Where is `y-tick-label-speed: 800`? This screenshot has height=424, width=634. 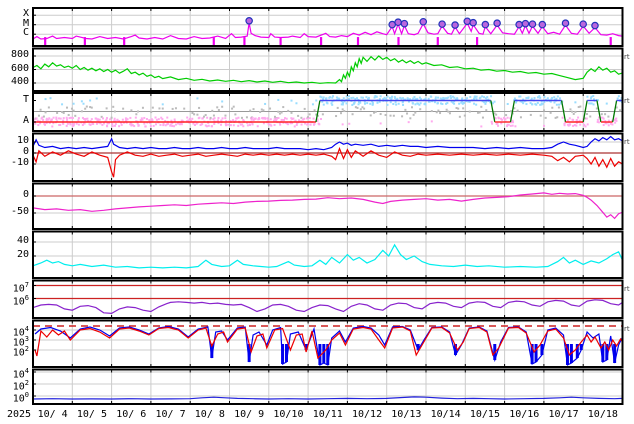
y-tick-label-speed: 800 is located at coordinates (19, 54).